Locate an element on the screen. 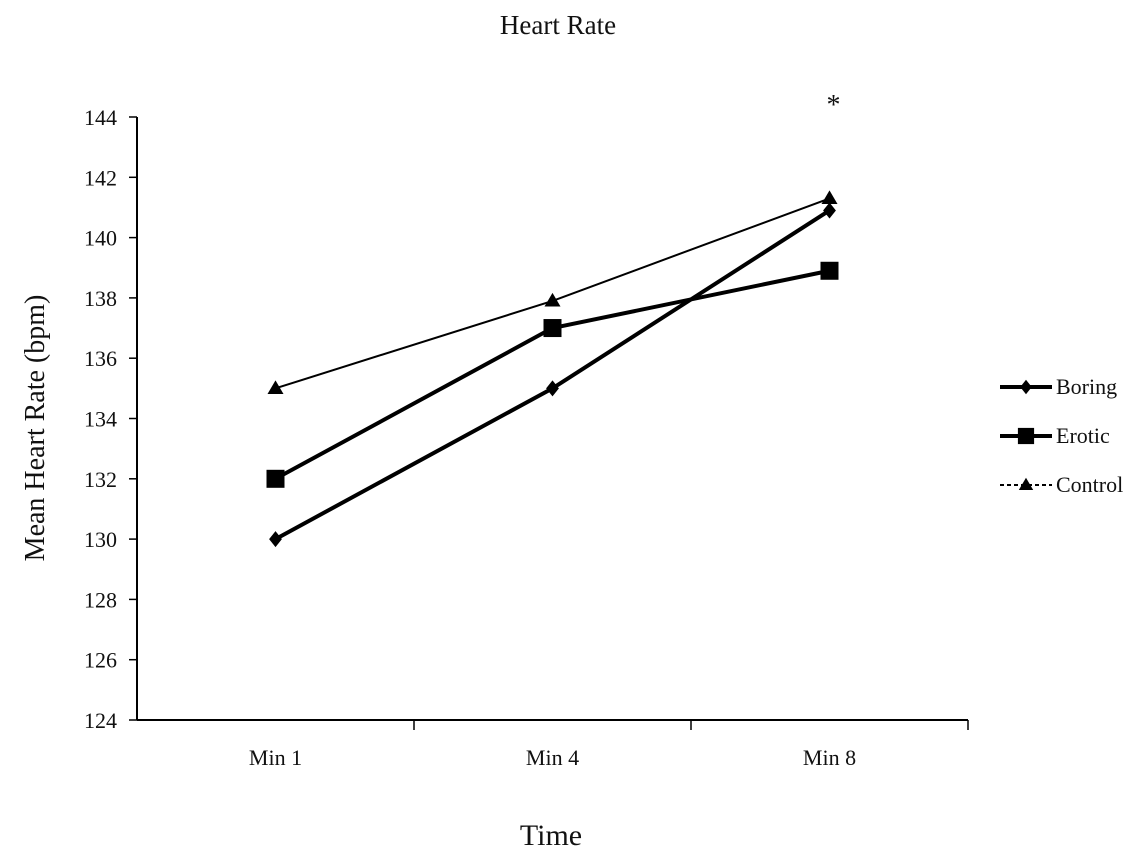 The image size is (1148, 853). y-tick-label: 140 is located at coordinates (100, 238).